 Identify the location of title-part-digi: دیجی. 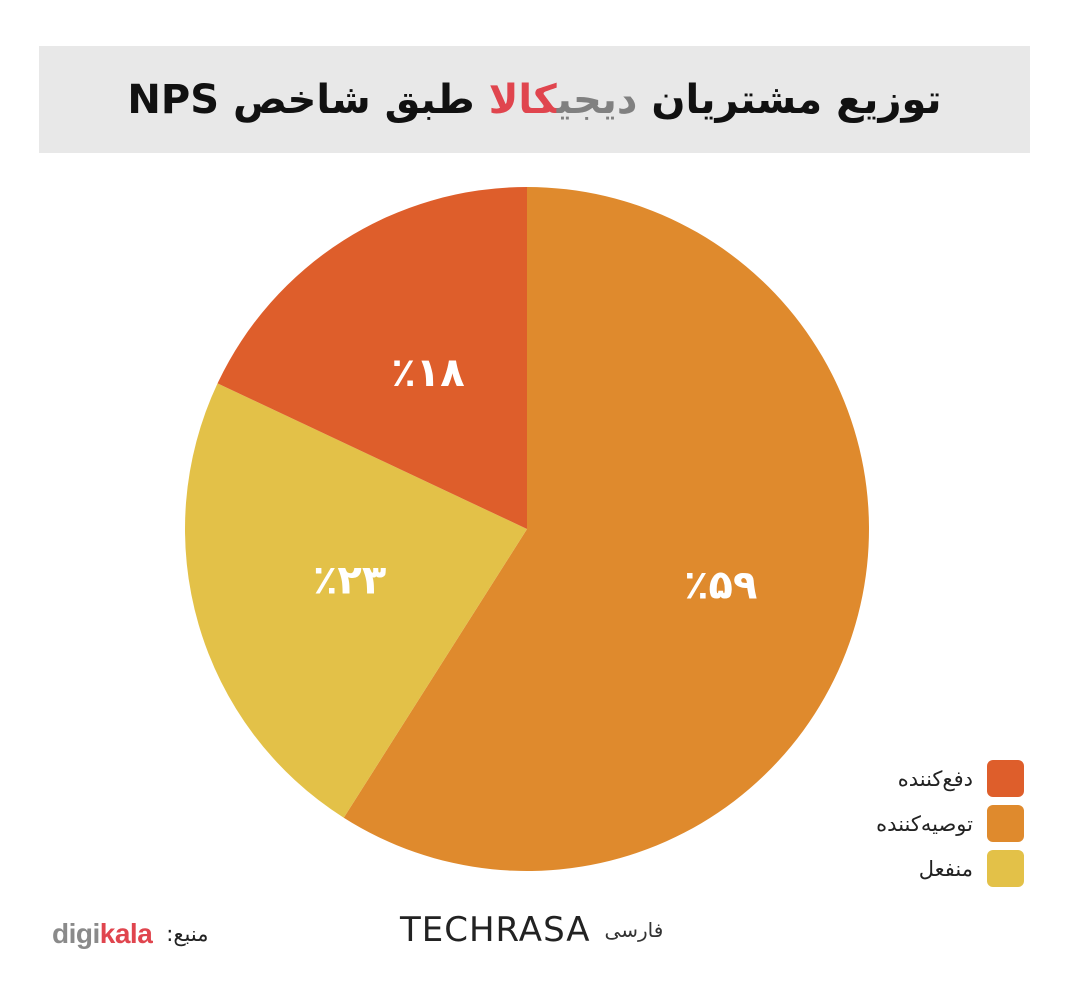
(597, 99).